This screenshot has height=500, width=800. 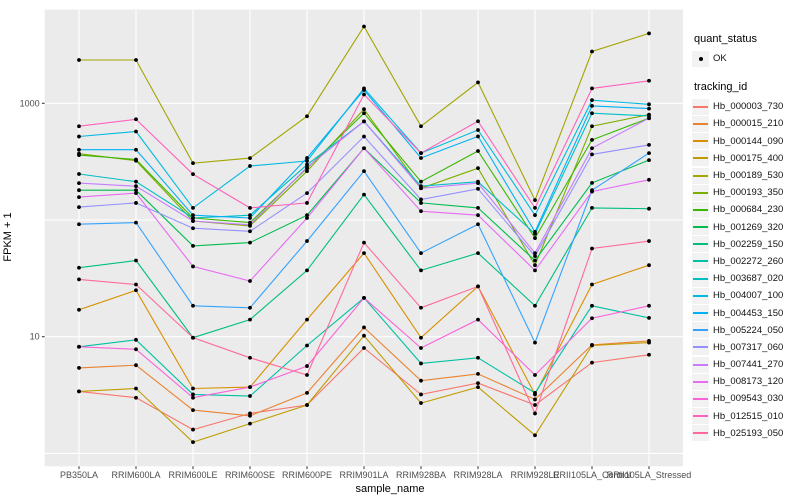 I want to click on legend-item-label: Hb_004453_150, so click(x=748, y=313).